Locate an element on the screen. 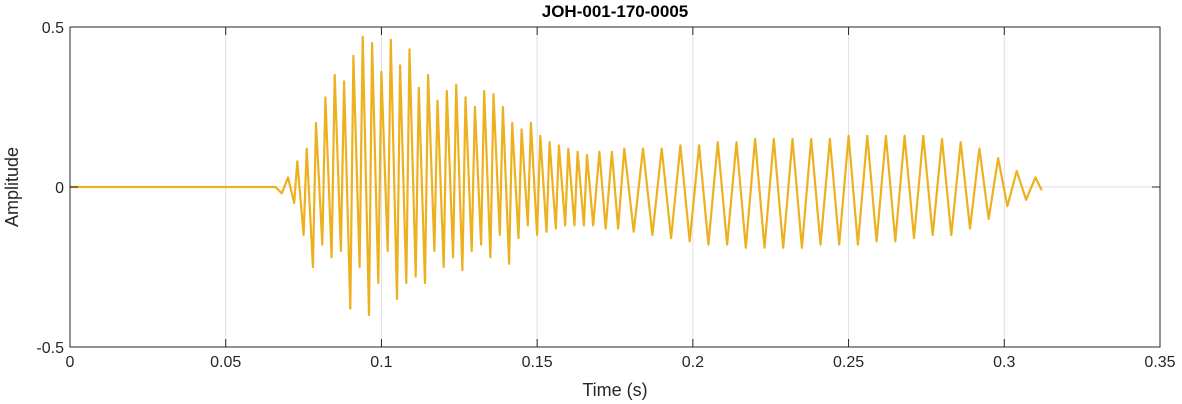  x-tick-label: 0.1 is located at coordinates (381, 362).